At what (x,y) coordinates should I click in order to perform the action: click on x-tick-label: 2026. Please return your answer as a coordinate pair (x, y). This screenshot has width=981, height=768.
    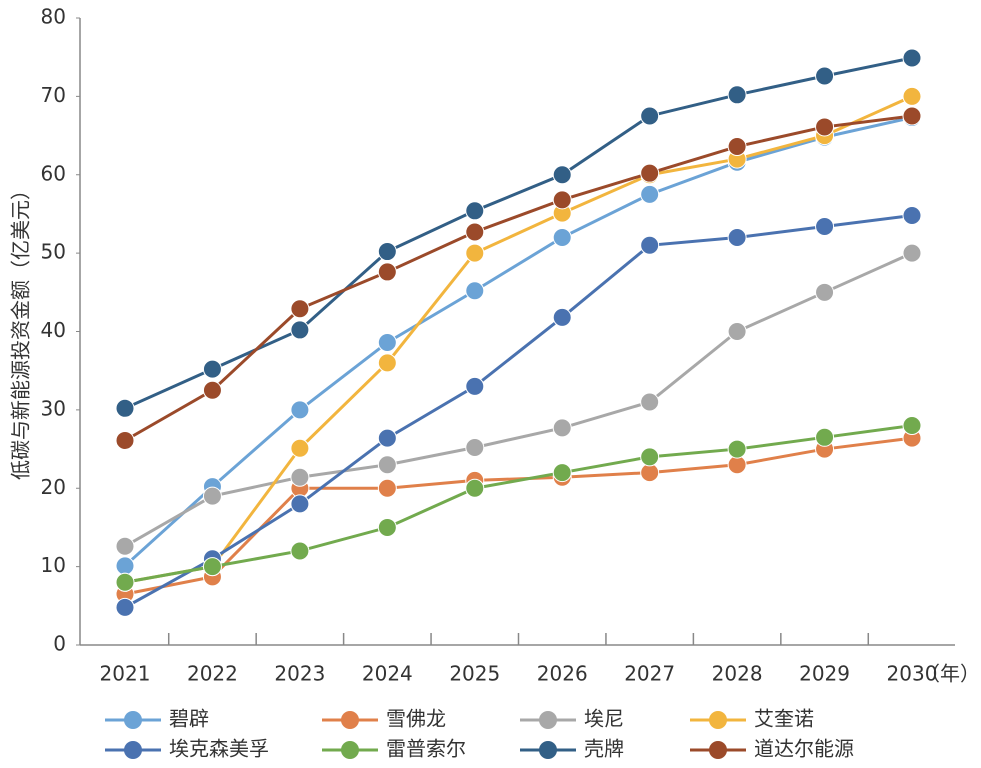
    Looking at the image, I should click on (562, 674).